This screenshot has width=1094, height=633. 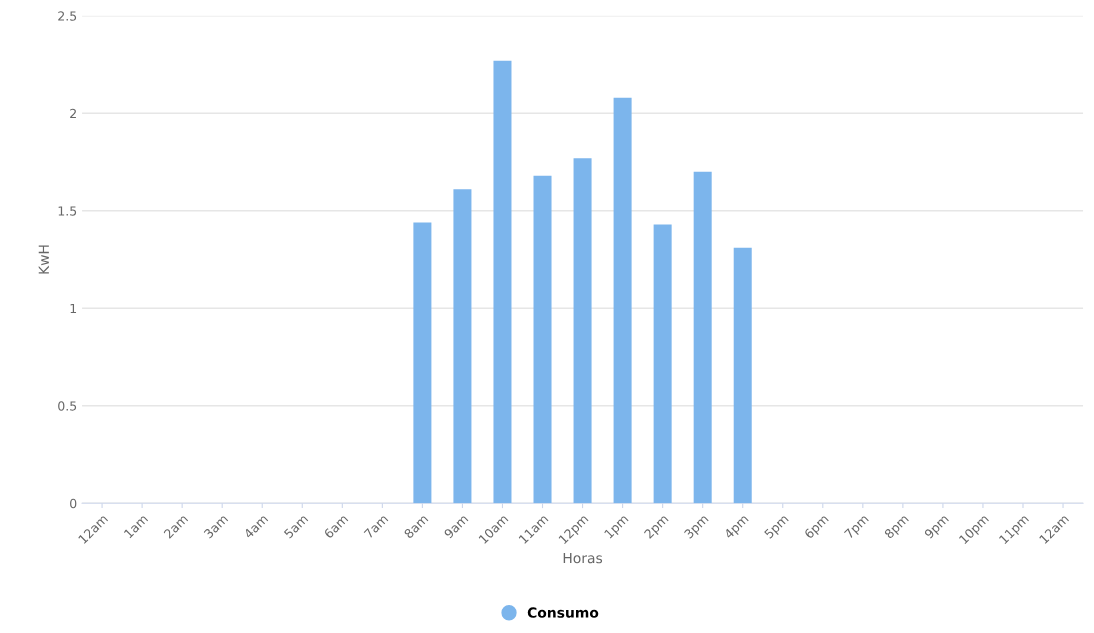 I want to click on y-tick-label: 2, so click(x=73, y=113).